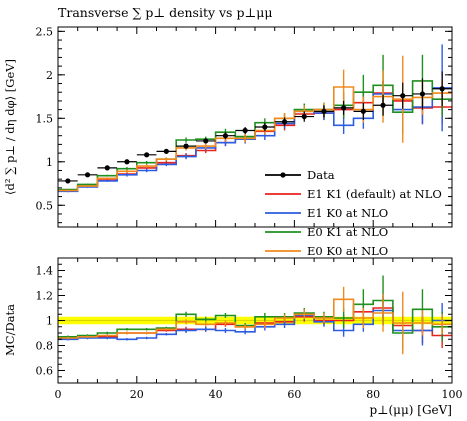 The image size is (467, 421). What do you see at coordinates (45, 205) in the screenshot?
I see `y-tick-label: 0.5` at bounding box center [45, 205].